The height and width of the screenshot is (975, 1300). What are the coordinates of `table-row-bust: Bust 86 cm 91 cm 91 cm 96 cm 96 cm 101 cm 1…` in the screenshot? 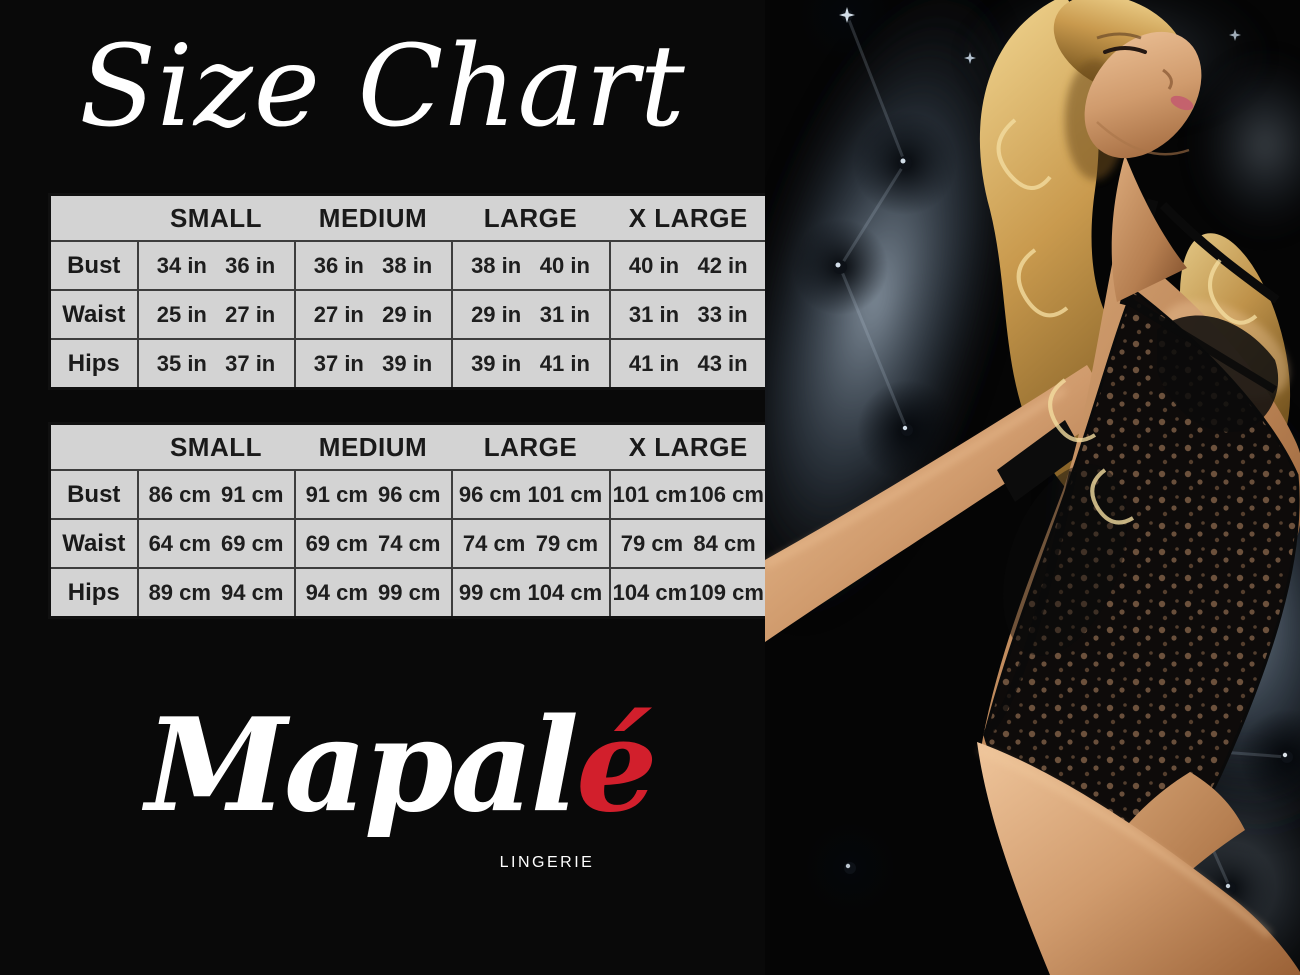 It's located at (408, 494).